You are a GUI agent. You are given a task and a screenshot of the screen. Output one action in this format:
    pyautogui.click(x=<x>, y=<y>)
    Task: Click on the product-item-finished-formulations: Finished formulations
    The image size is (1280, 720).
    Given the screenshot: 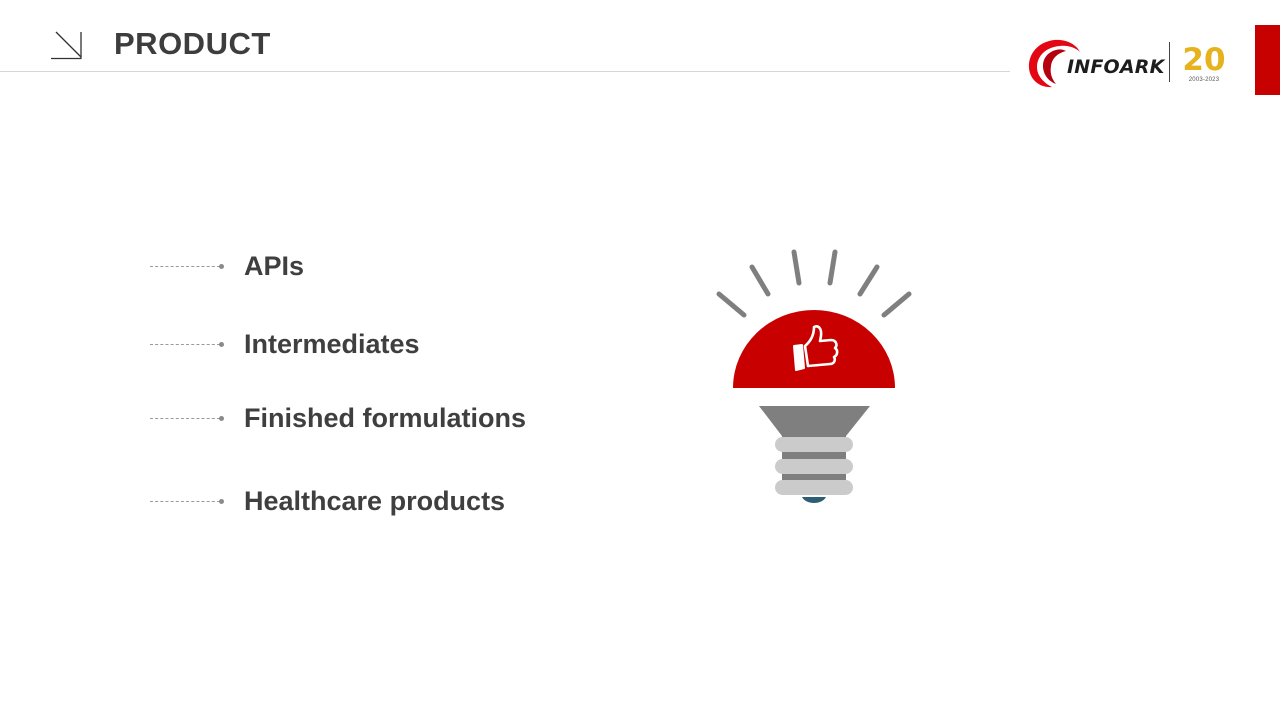 What is the action you would take?
    pyautogui.click(x=385, y=417)
    